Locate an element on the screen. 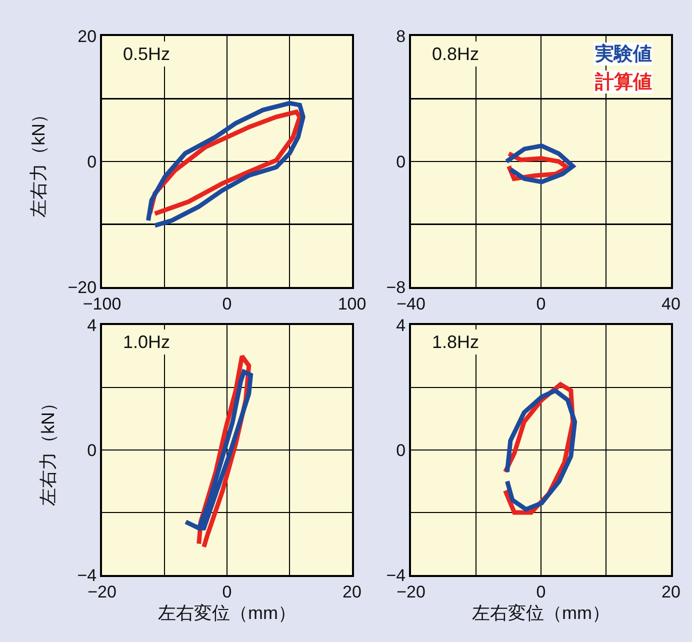 Image resolution: width=692 pixels, height=642 pixels. x-tick-label: −40 is located at coordinates (411, 304).